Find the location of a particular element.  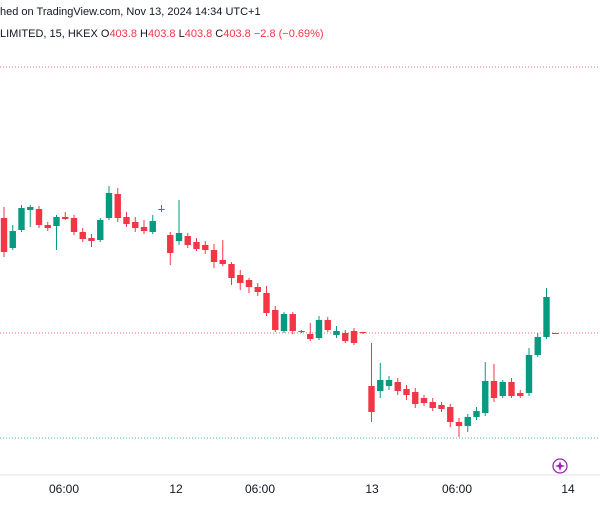

open-label: O is located at coordinates (105, 34).